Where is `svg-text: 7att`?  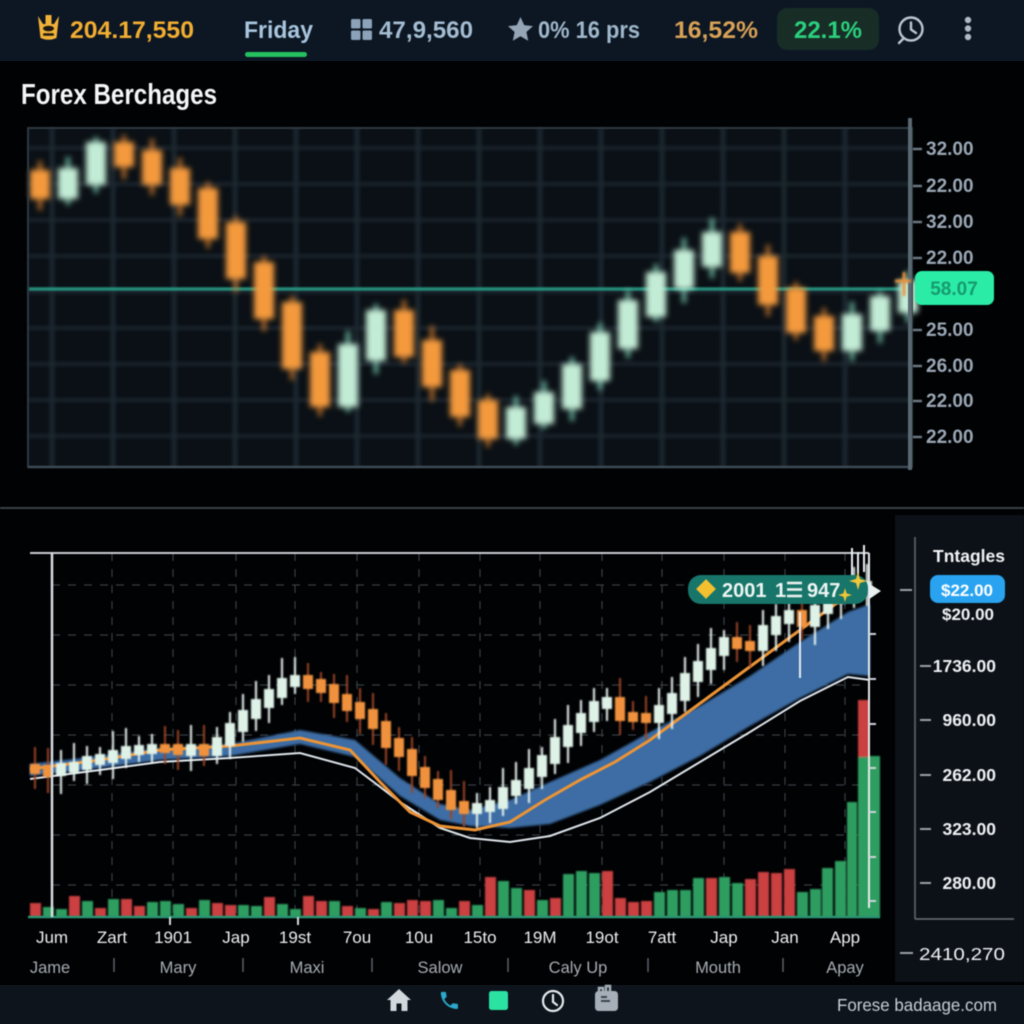
svg-text: 7att is located at coordinates (662, 937).